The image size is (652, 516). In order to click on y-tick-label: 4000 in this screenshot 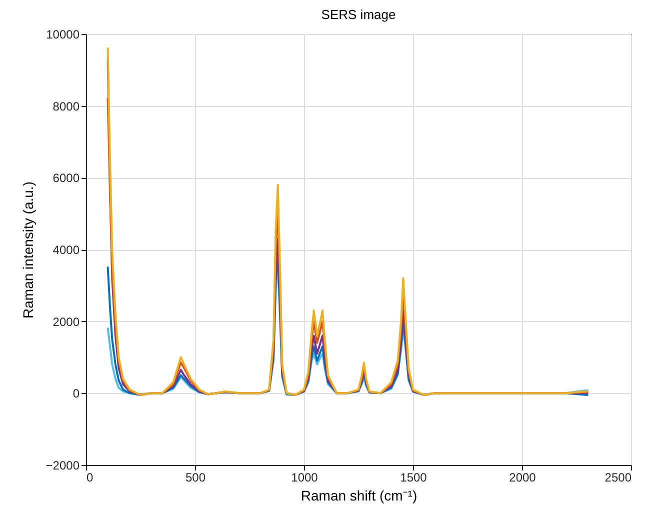, I will do `click(66, 250)`.